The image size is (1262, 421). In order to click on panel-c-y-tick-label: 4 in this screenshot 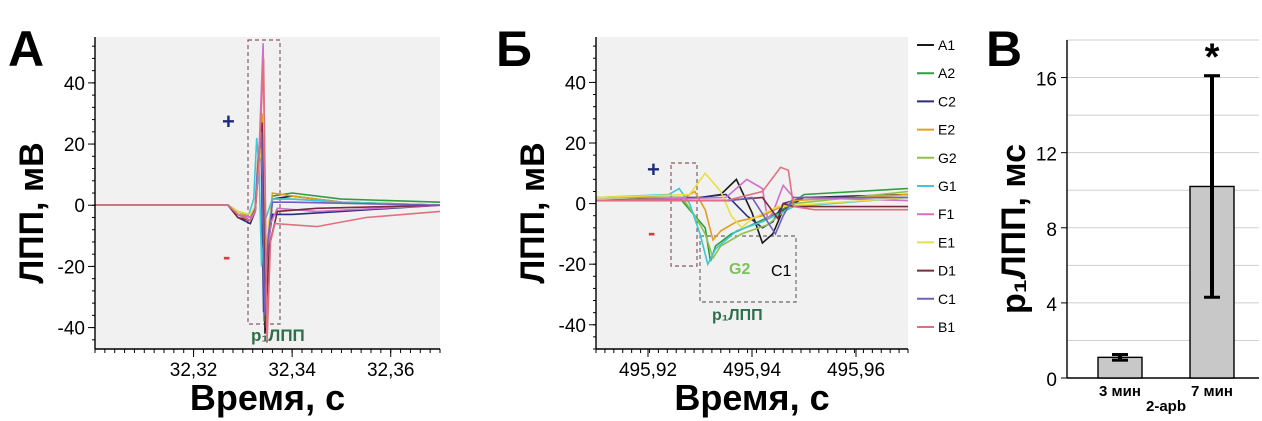, I will do `click(1051, 305)`.